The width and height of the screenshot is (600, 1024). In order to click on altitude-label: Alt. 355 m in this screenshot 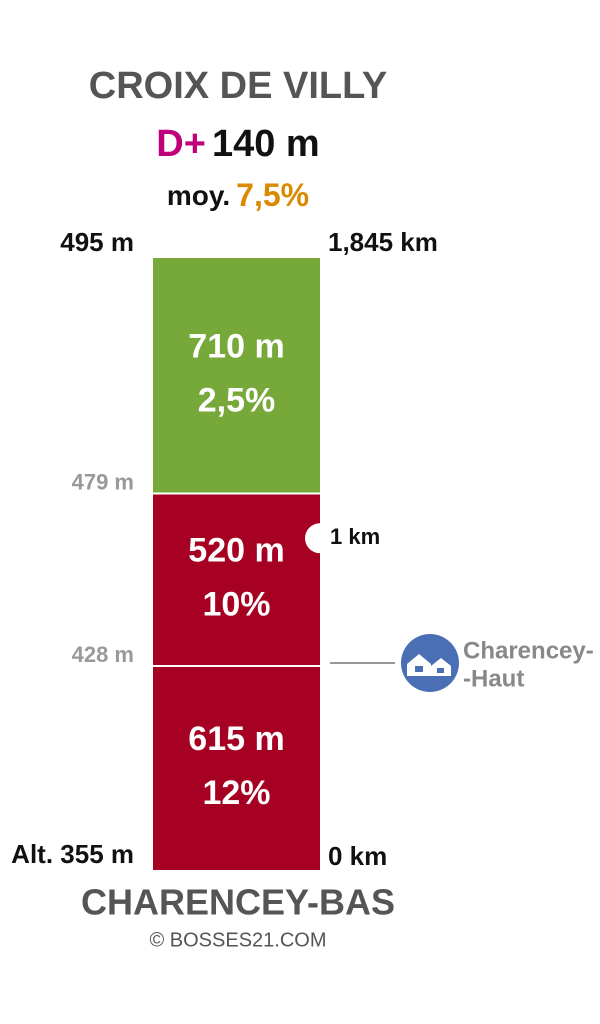, I will do `click(72, 854)`.